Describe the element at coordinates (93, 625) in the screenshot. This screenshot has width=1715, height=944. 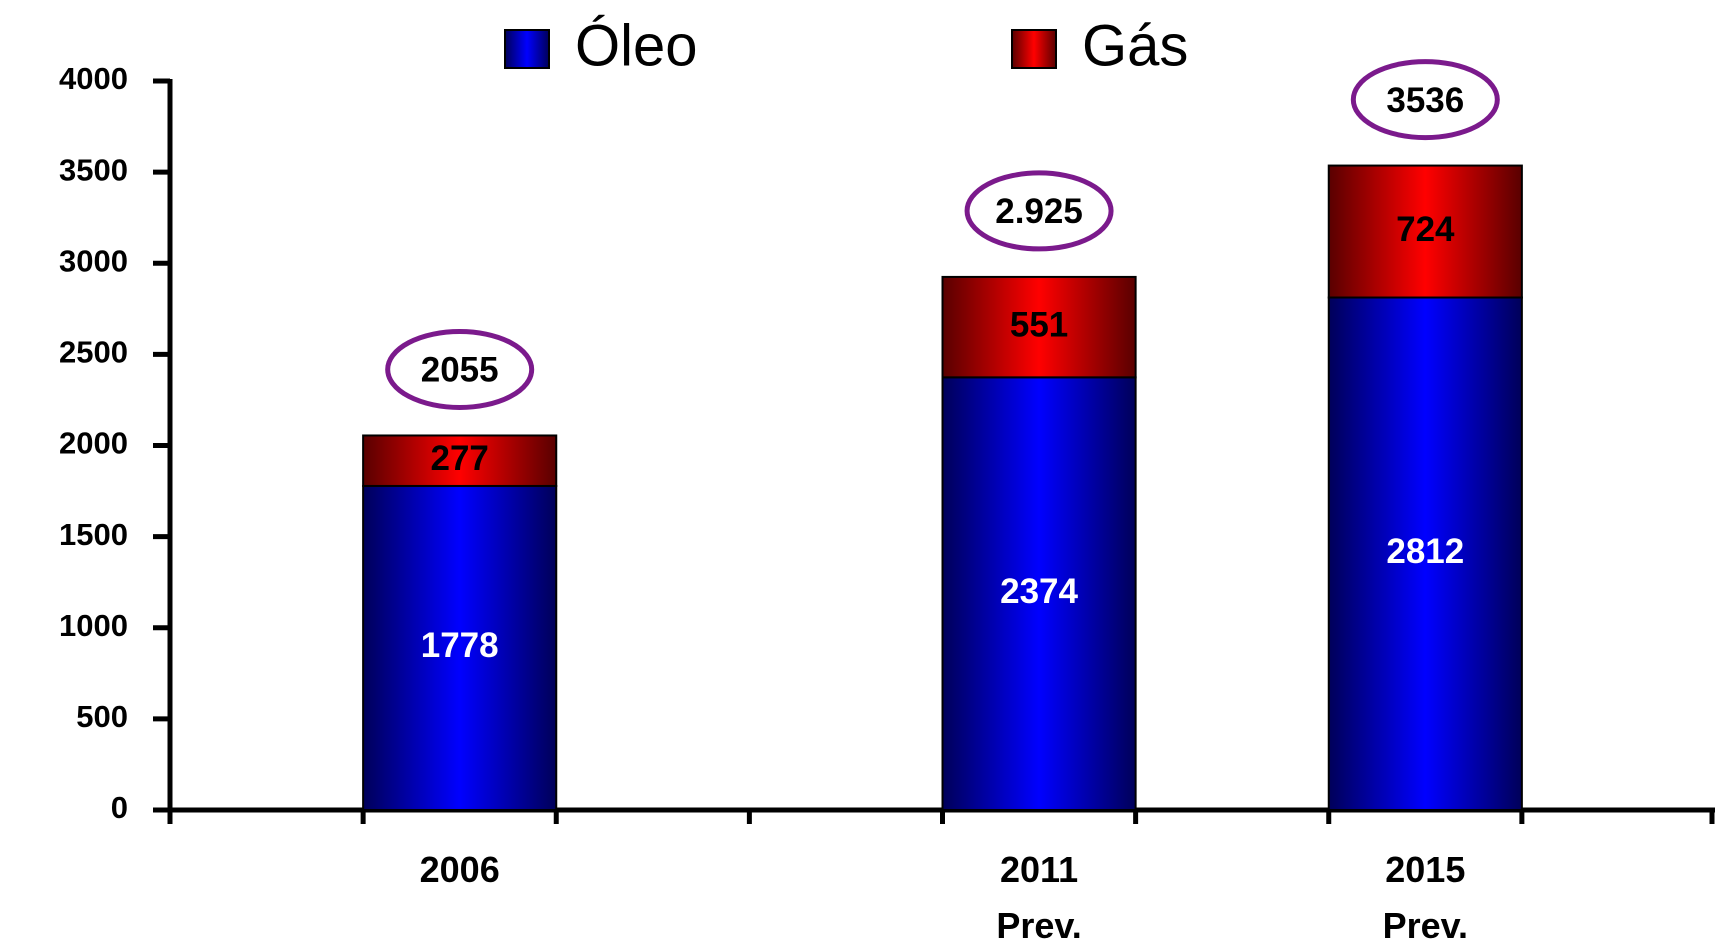
I see `y-tick-label: 1000` at that location.